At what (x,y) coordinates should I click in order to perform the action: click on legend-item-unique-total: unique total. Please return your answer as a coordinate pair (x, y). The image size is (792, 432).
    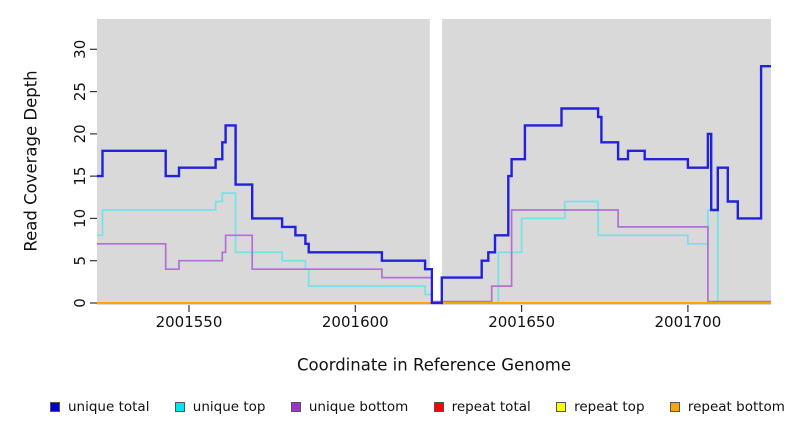
    Looking at the image, I should click on (99, 407).